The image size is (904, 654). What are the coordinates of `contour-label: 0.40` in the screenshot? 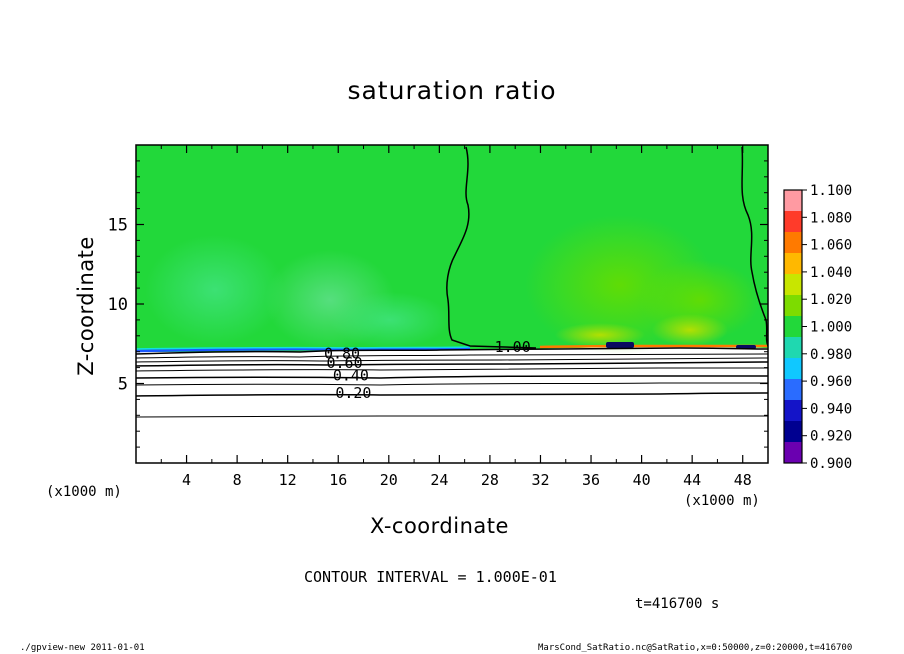 It's located at (351, 376).